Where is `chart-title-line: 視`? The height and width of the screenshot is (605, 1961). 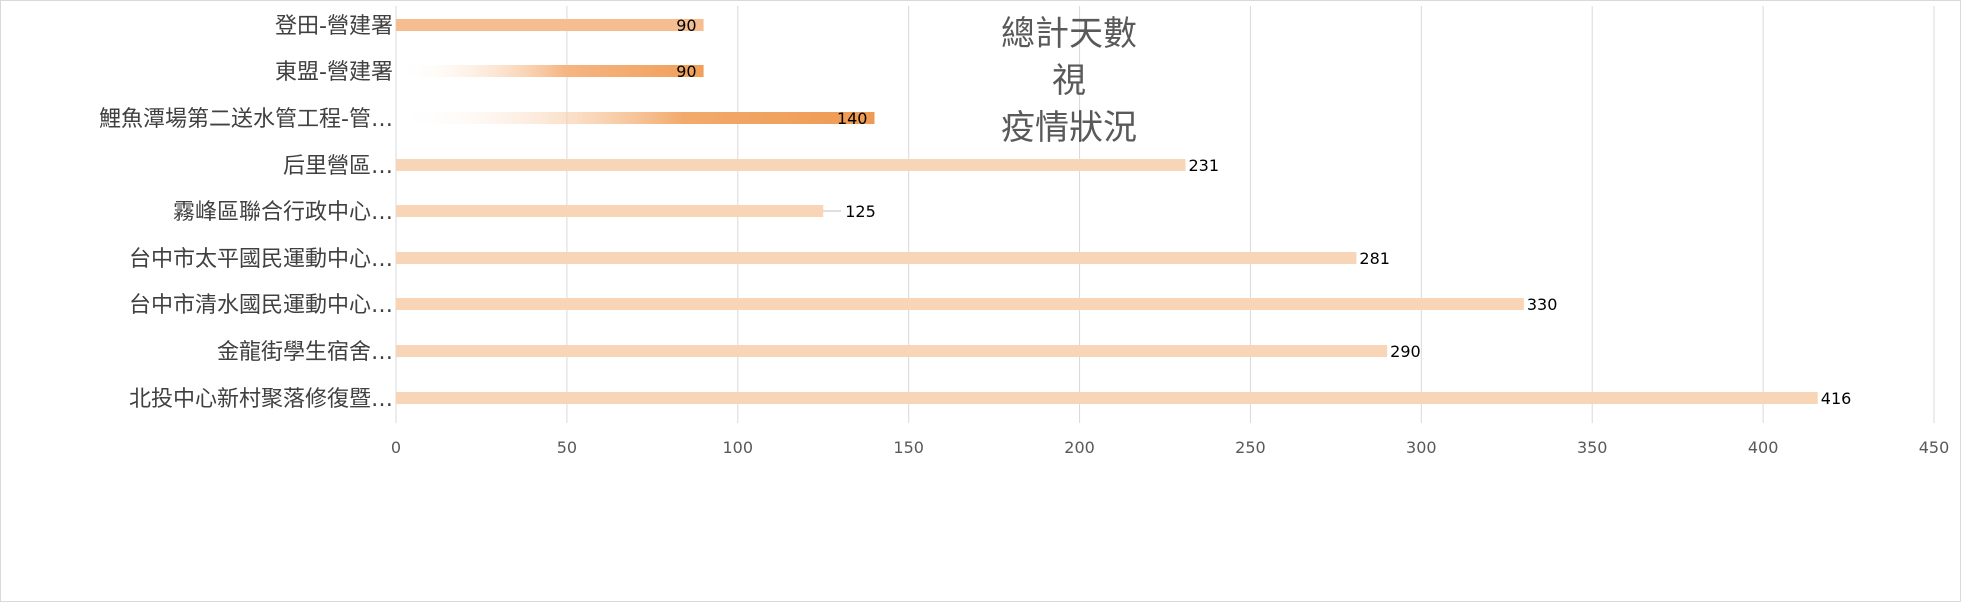 chart-title-line: 視 is located at coordinates (1069, 81).